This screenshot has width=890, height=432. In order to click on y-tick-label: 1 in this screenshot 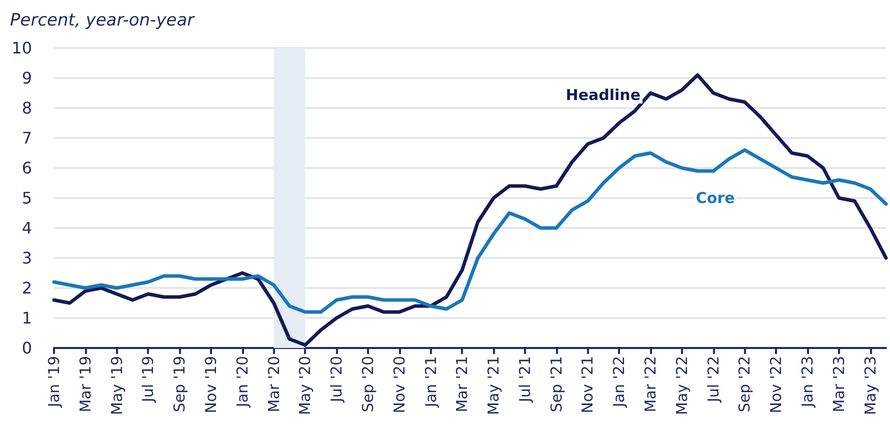, I will do `click(27, 318)`.